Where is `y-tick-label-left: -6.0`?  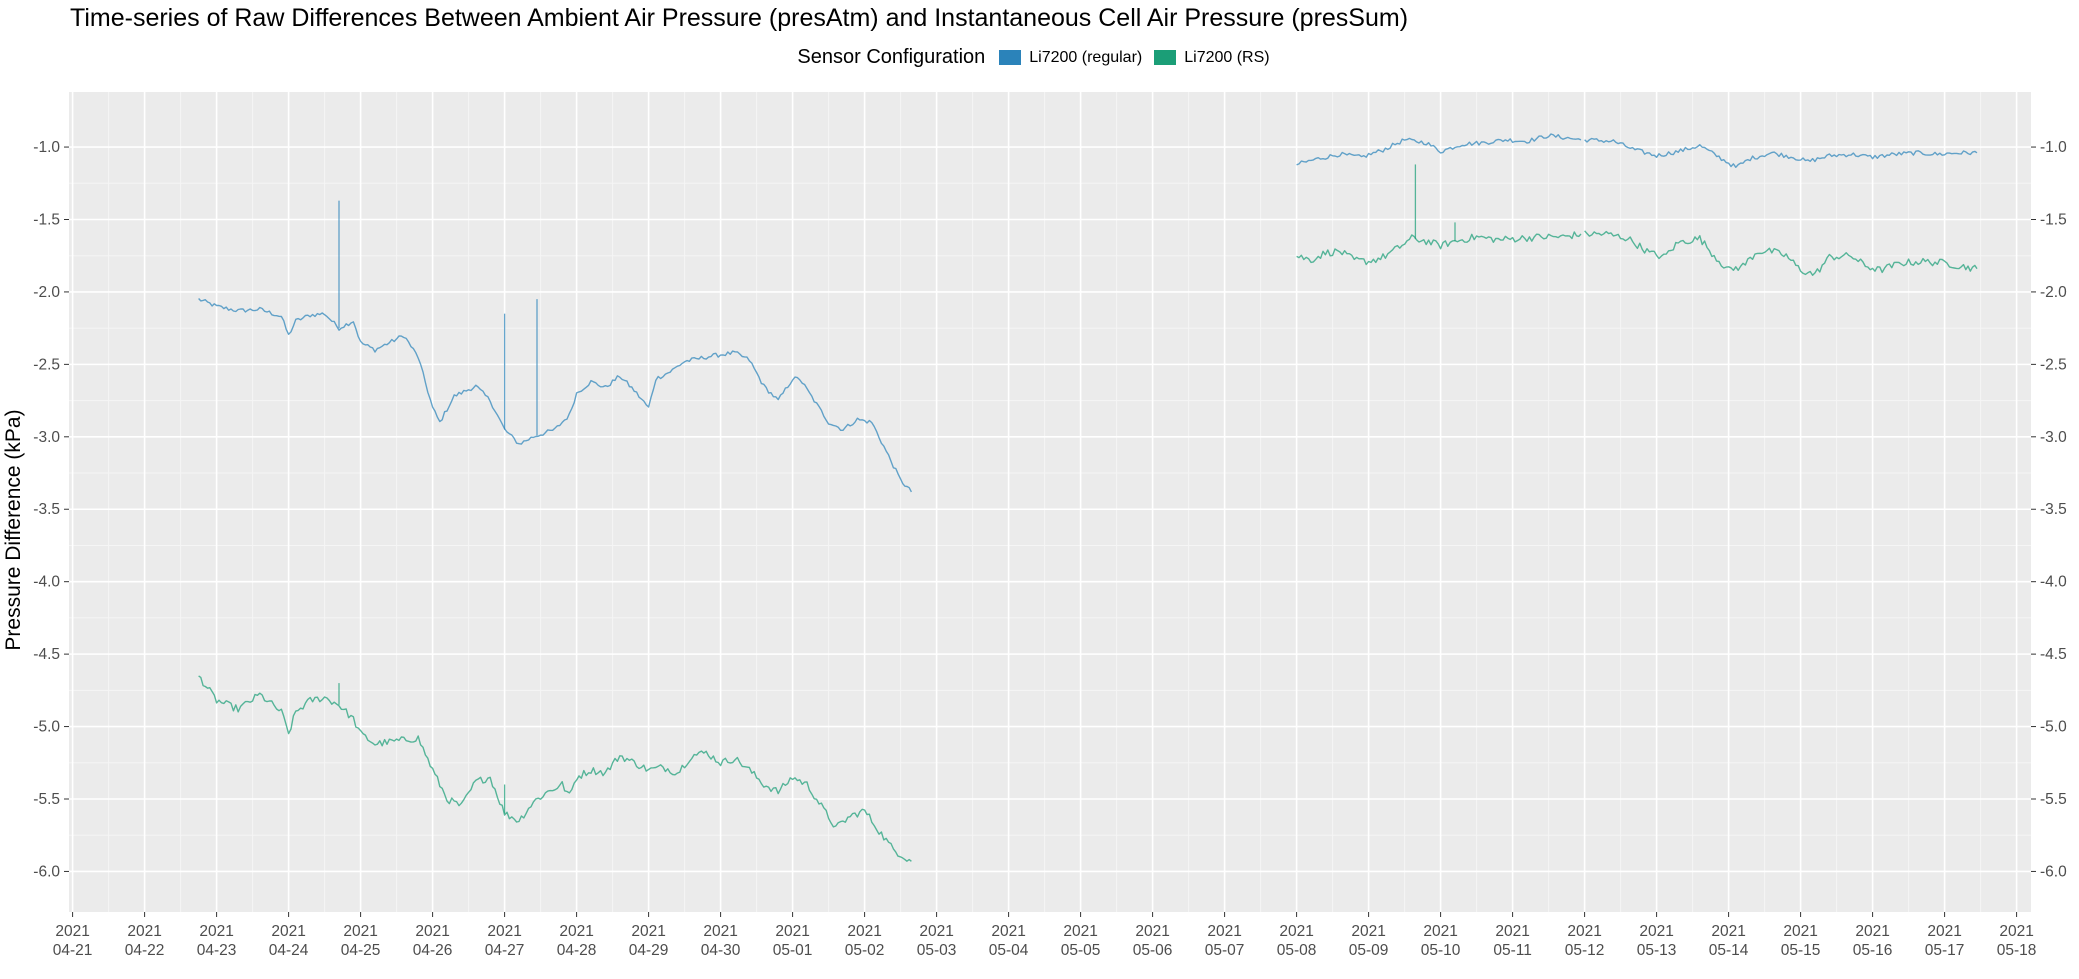
y-tick-label-left: -6.0 is located at coordinates (46, 871).